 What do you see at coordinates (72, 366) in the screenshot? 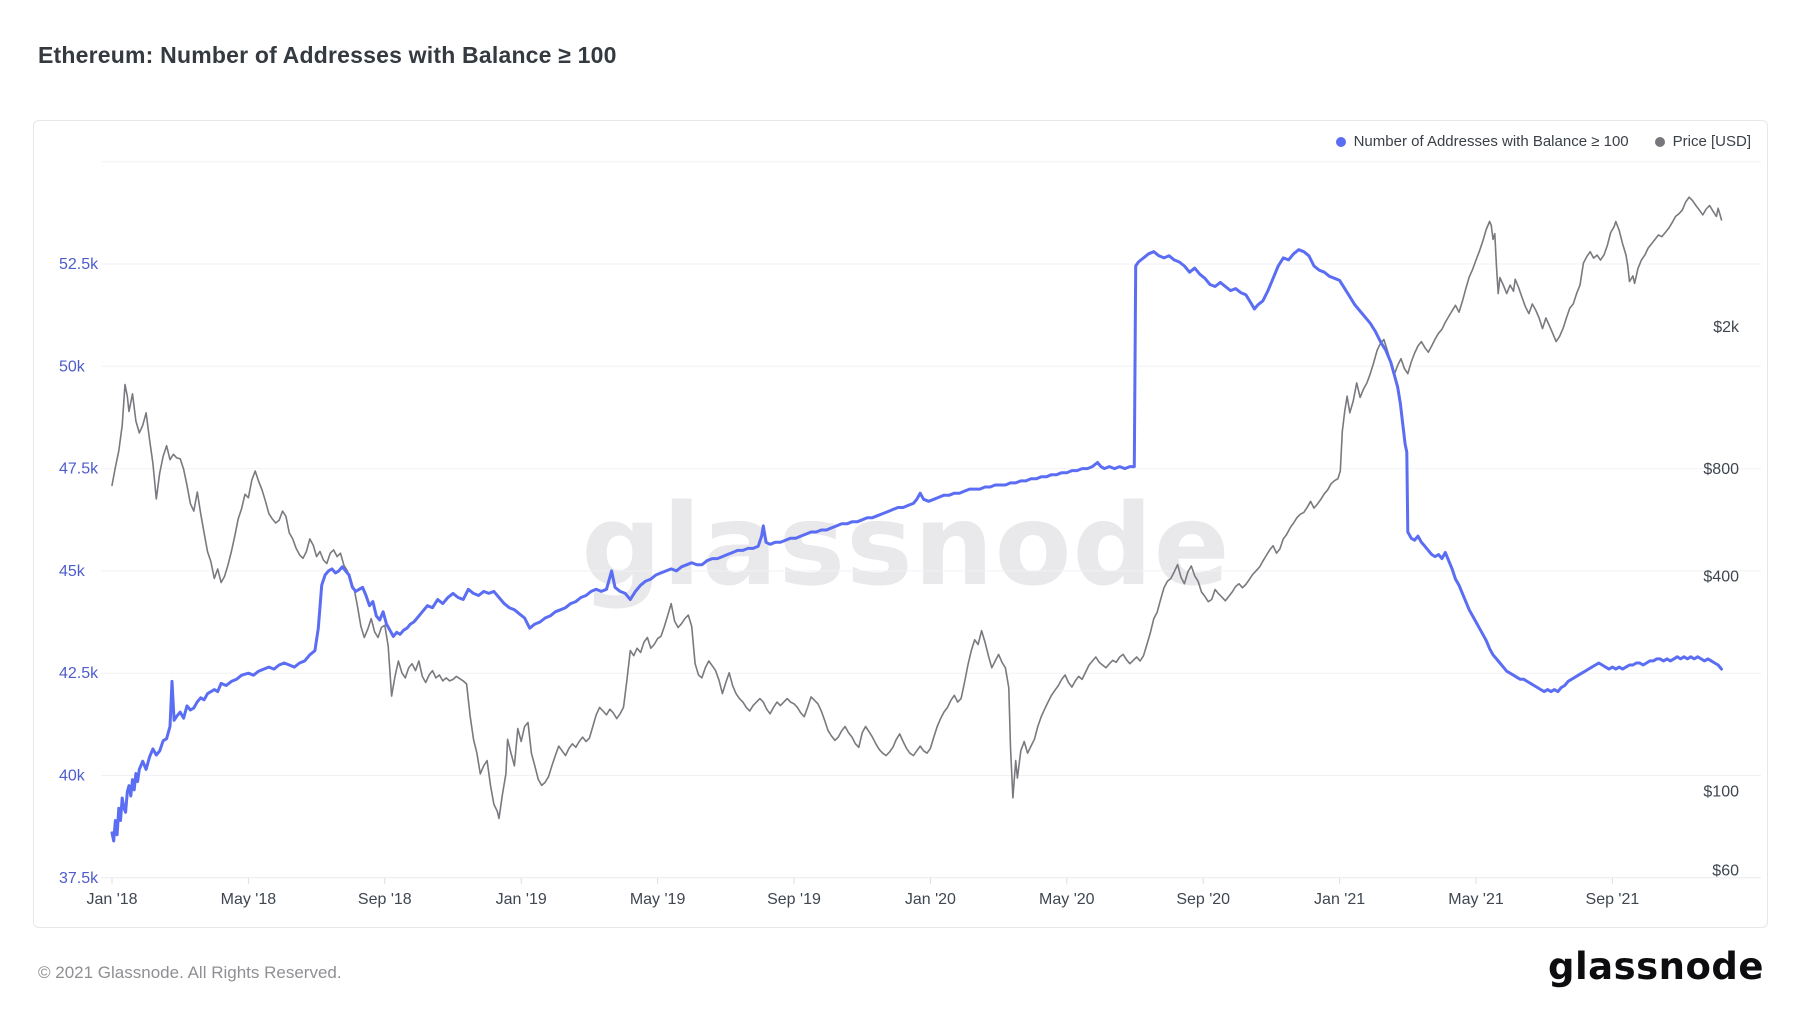
I see `left-axis-label: 50k` at bounding box center [72, 366].